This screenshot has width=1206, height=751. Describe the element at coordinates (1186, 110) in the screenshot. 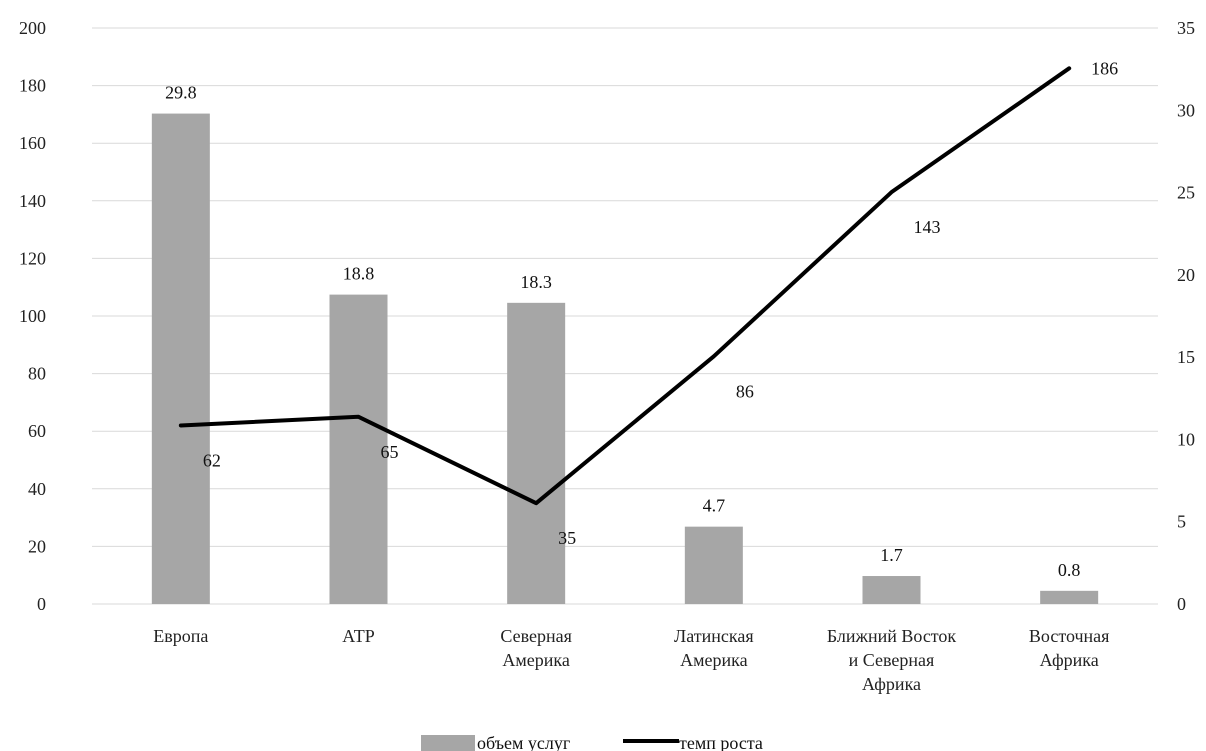

I see `right-axis-tick-label: 30` at that location.